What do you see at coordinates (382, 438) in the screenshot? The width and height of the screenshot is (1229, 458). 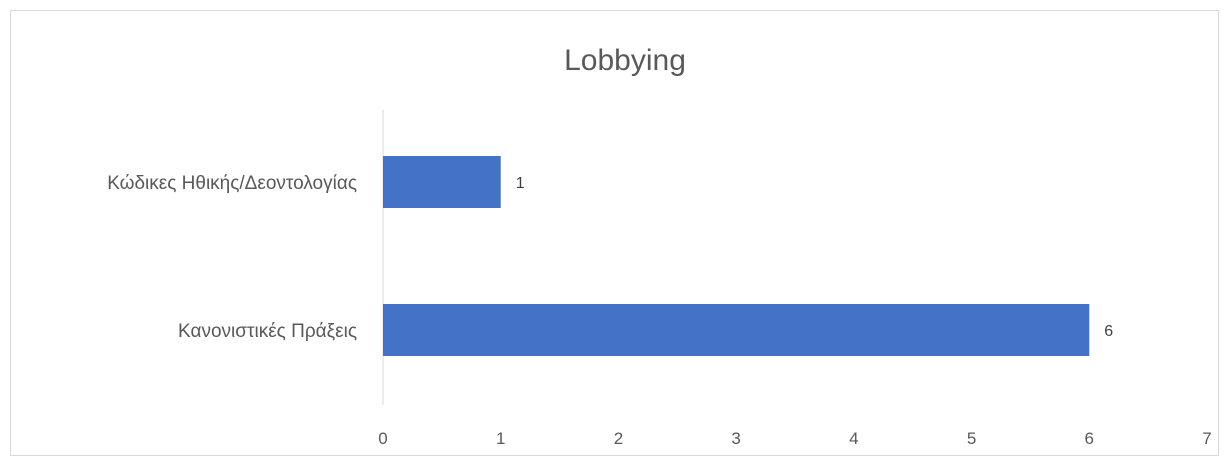 I see `x-tick-label-0: 0` at bounding box center [382, 438].